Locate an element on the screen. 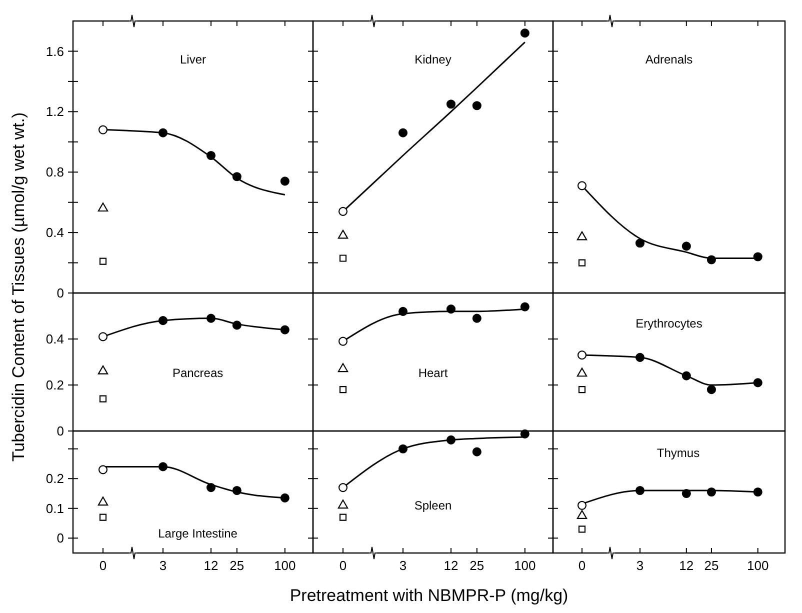 The image size is (802, 613). x-axis-title: Pretreatment with NBMPR-P (mg/kg) is located at coordinates (429, 595).